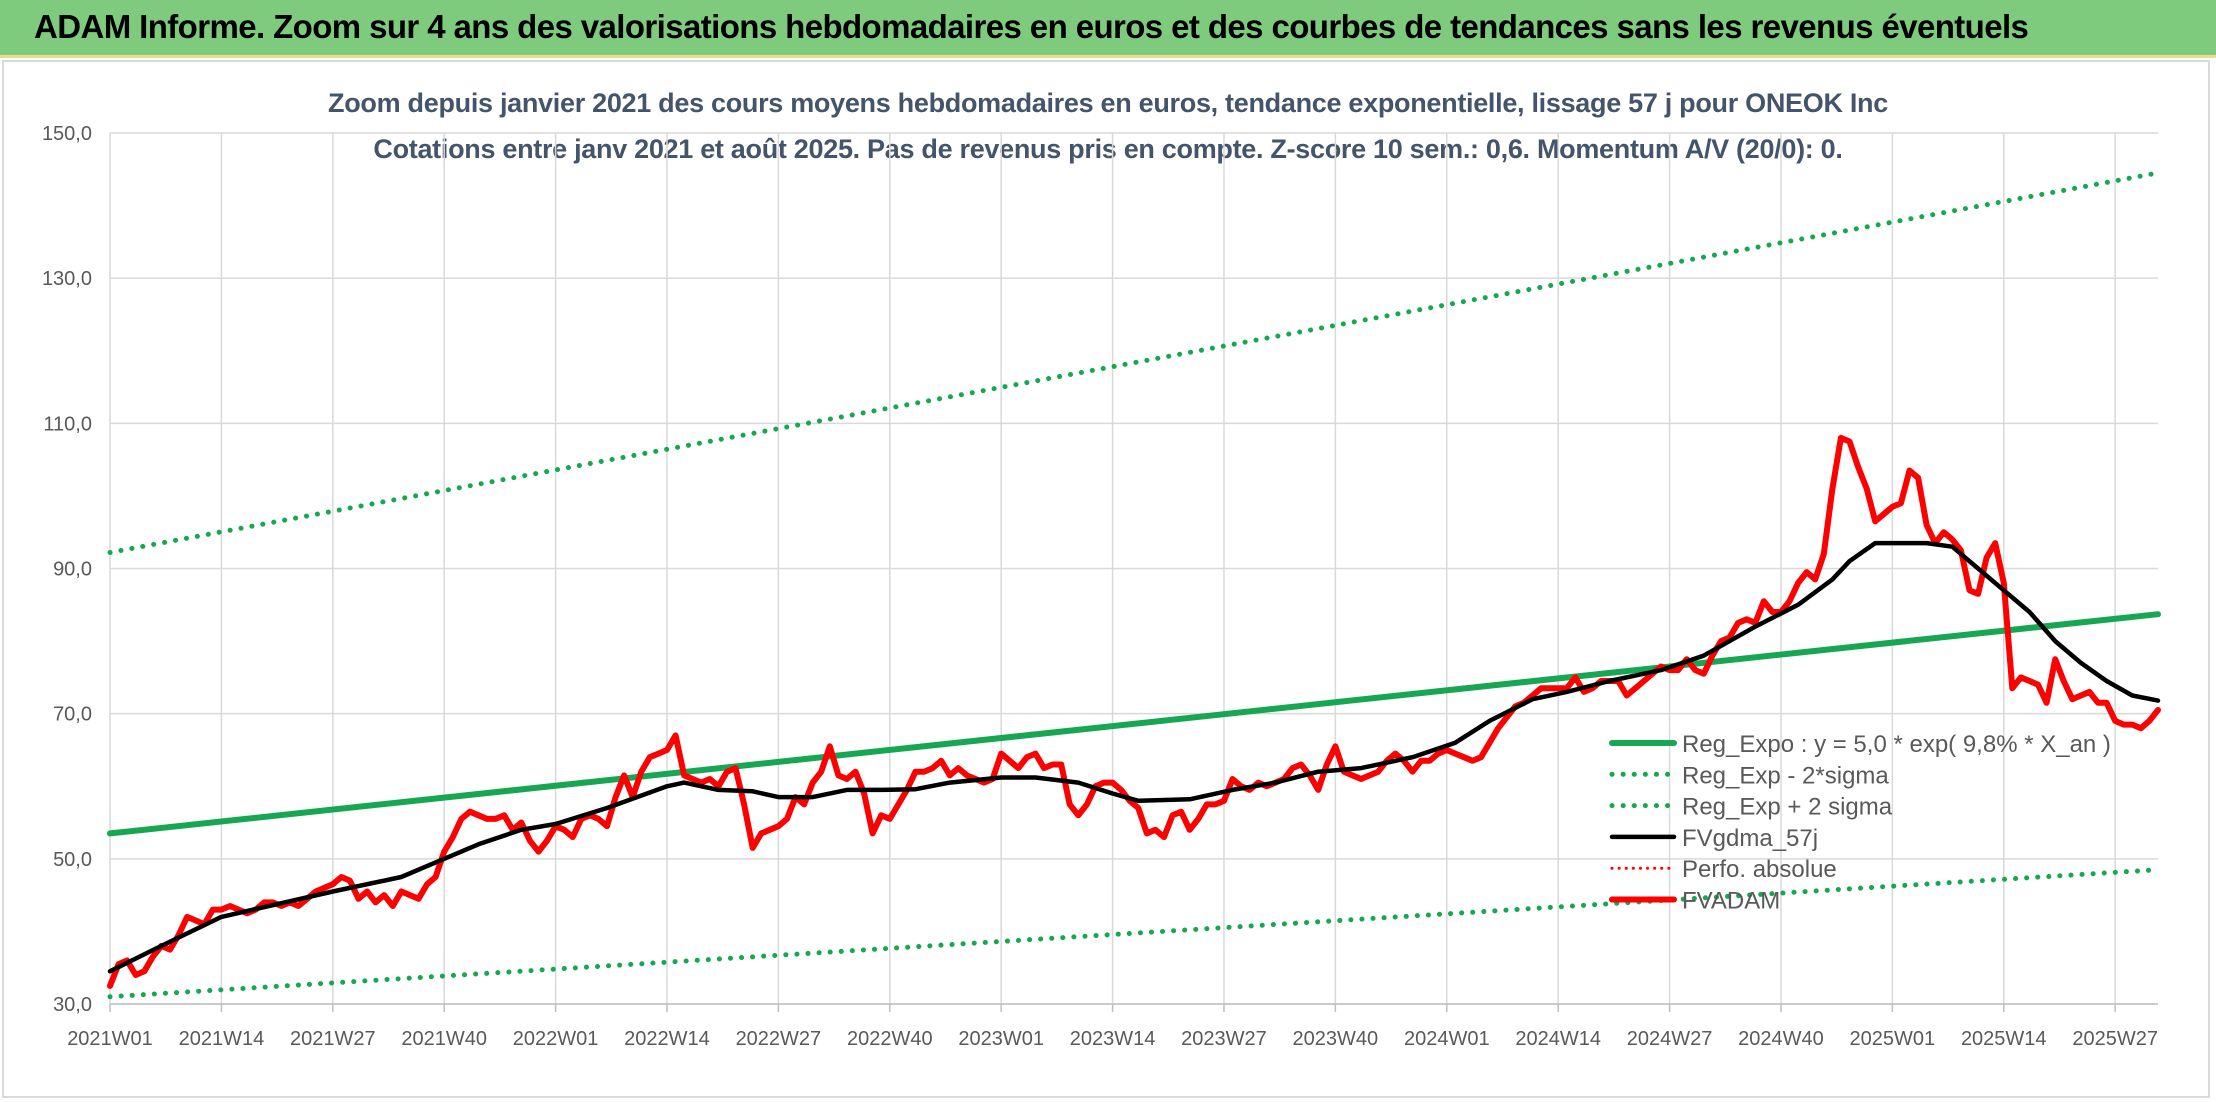 Image resolution: width=2216 pixels, height=1102 pixels. I want to click on x-tick-label: 2022W40, so click(890, 1039).